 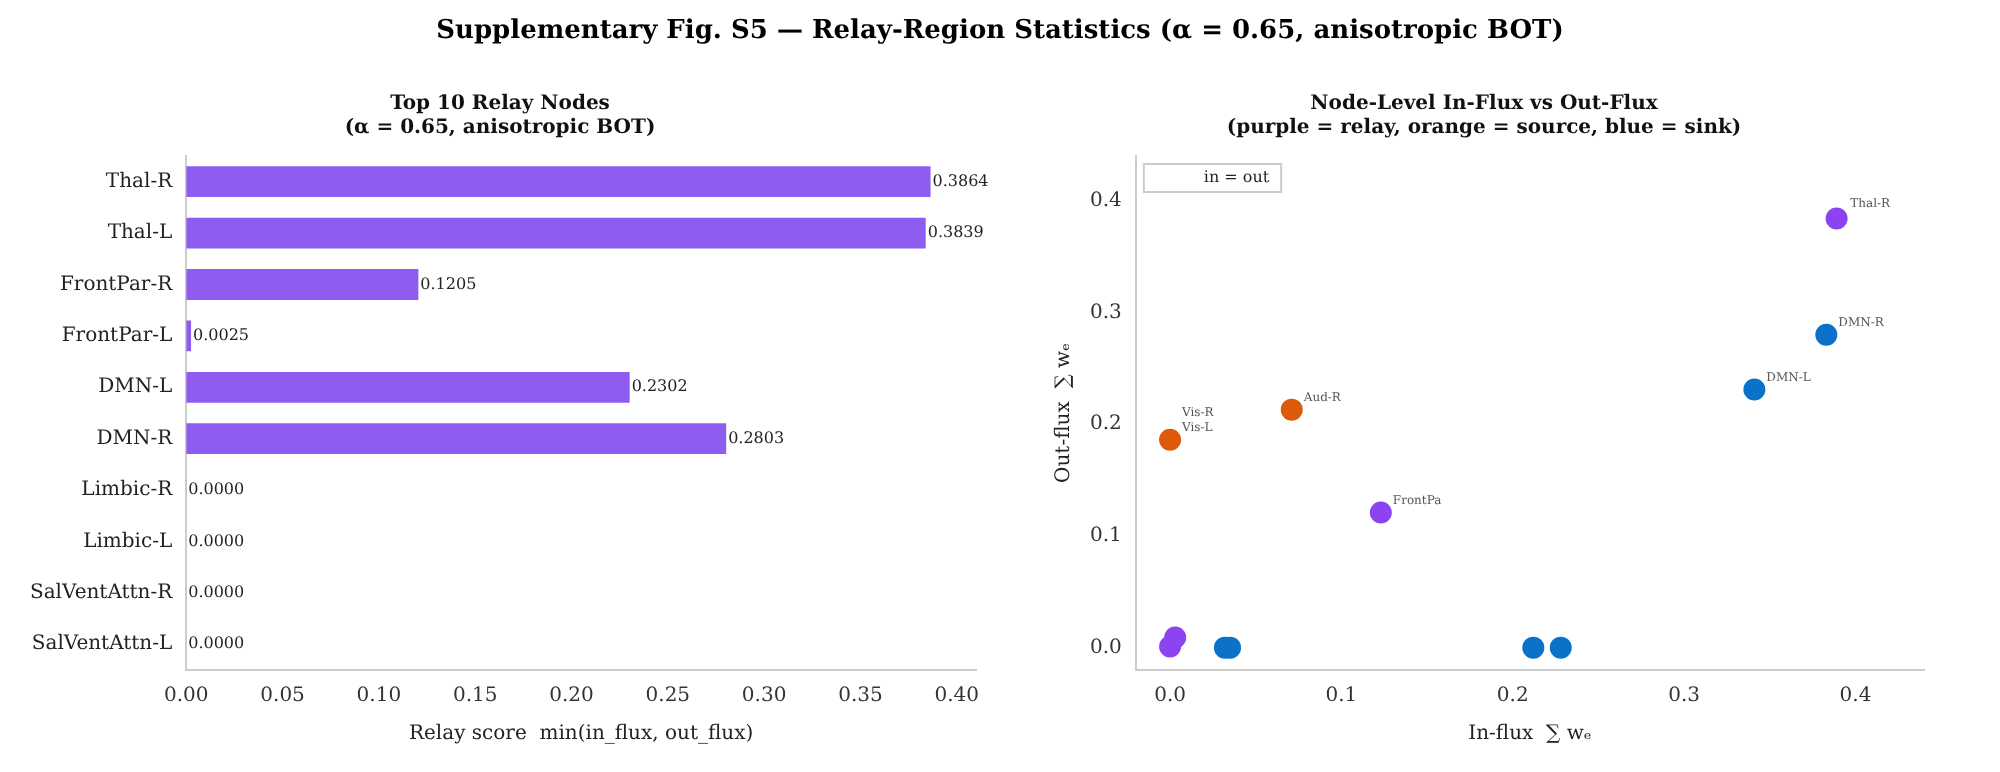 What do you see at coordinates (117, 336) in the screenshot?
I see `y-tick-label: FrontPar-L` at bounding box center [117, 336].